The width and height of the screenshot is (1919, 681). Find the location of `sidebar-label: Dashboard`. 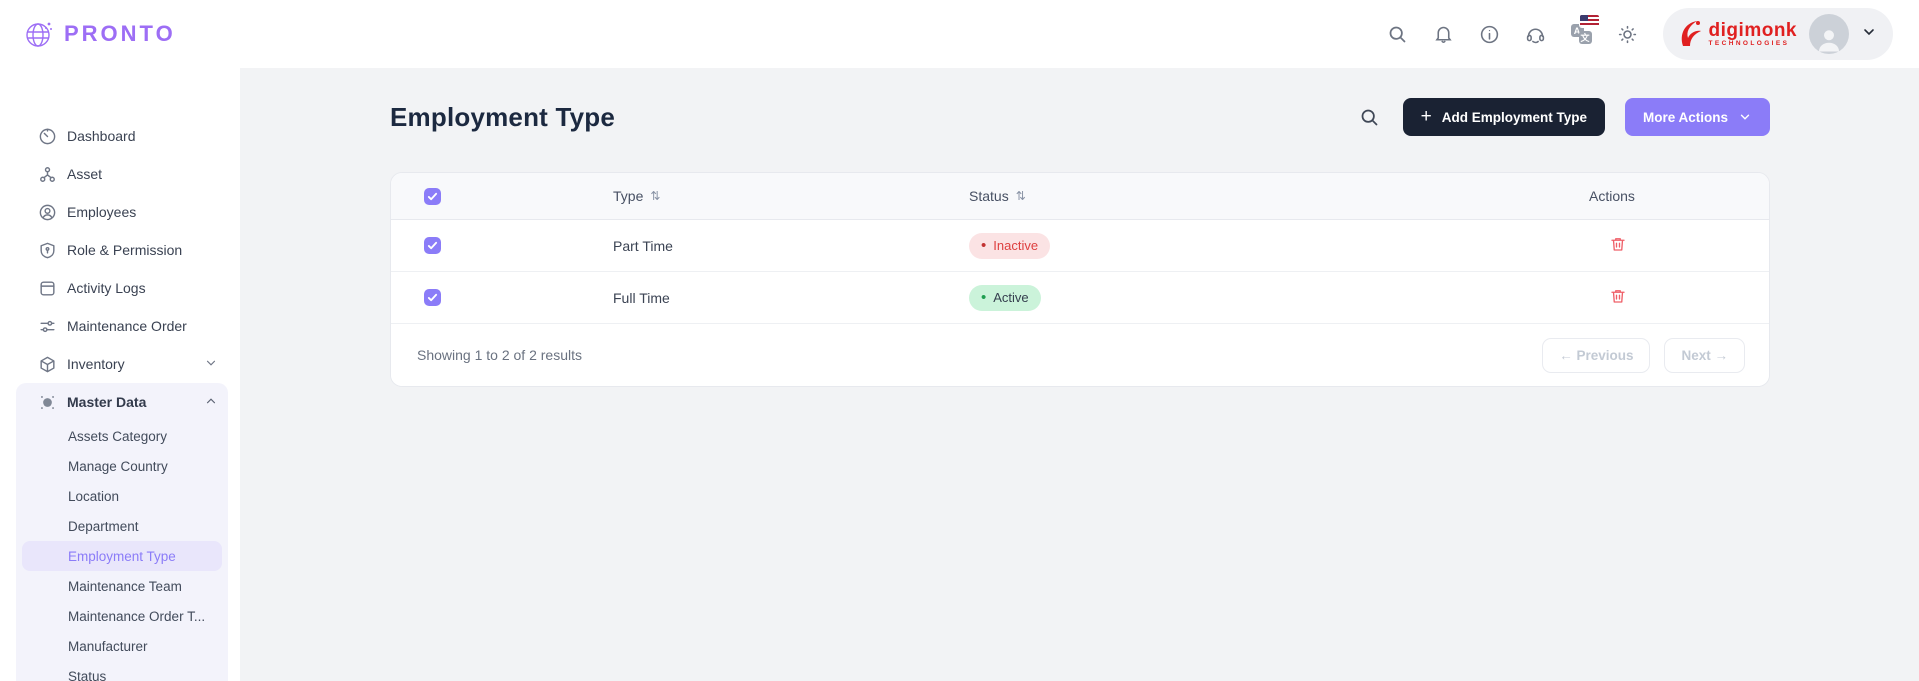

sidebar-label: Dashboard is located at coordinates (101, 136).